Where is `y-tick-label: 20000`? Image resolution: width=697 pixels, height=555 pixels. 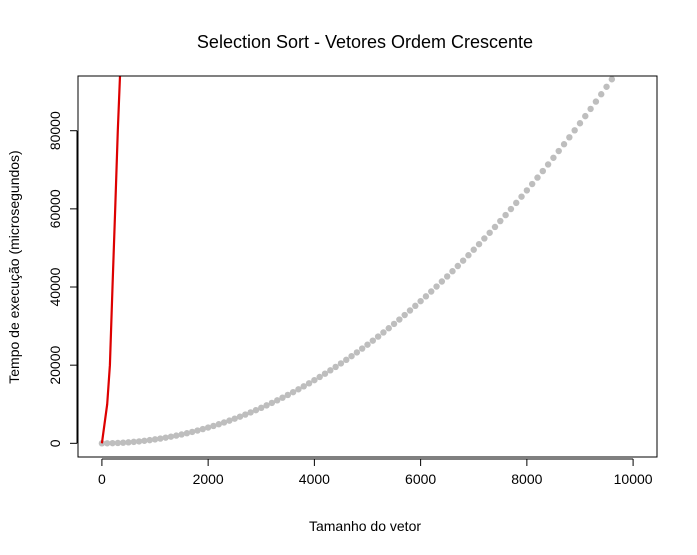 y-tick-label: 20000 is located at coordinates (55, 364).